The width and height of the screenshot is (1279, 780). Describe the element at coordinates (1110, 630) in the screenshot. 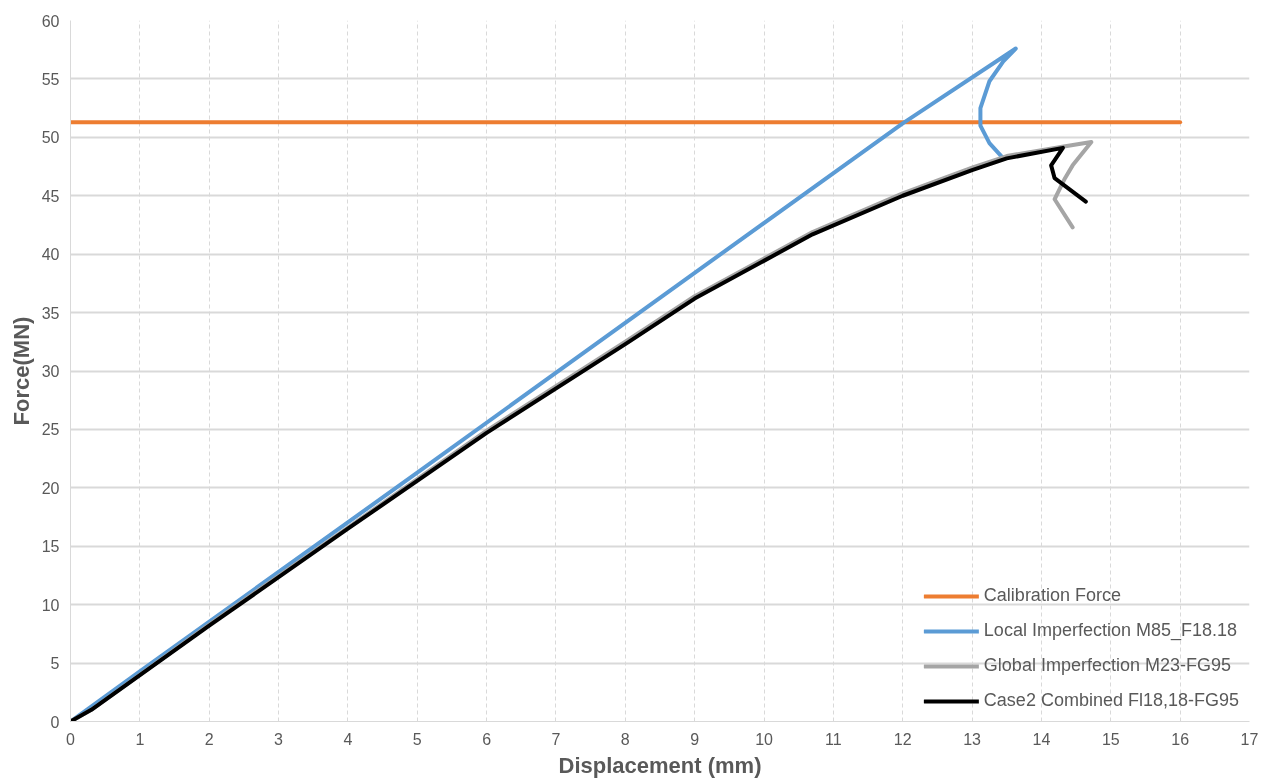

I see `legend-label: Local Imperfection M85_F18.18` at that location.